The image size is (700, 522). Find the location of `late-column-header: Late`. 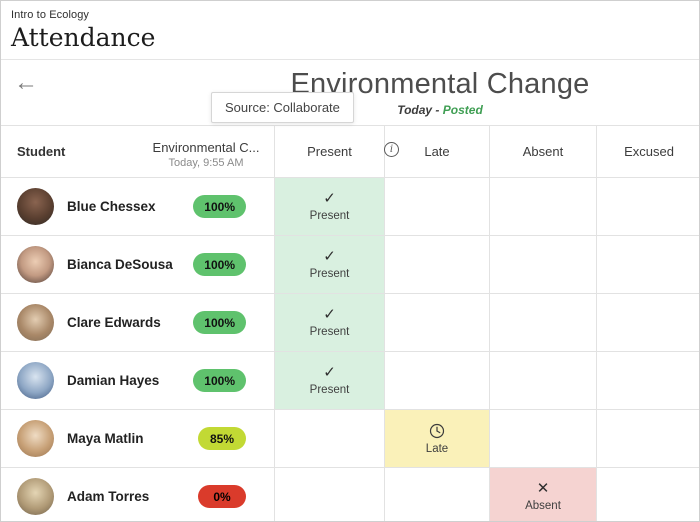

late-column-header: Late is located at coordinates (436, 151).